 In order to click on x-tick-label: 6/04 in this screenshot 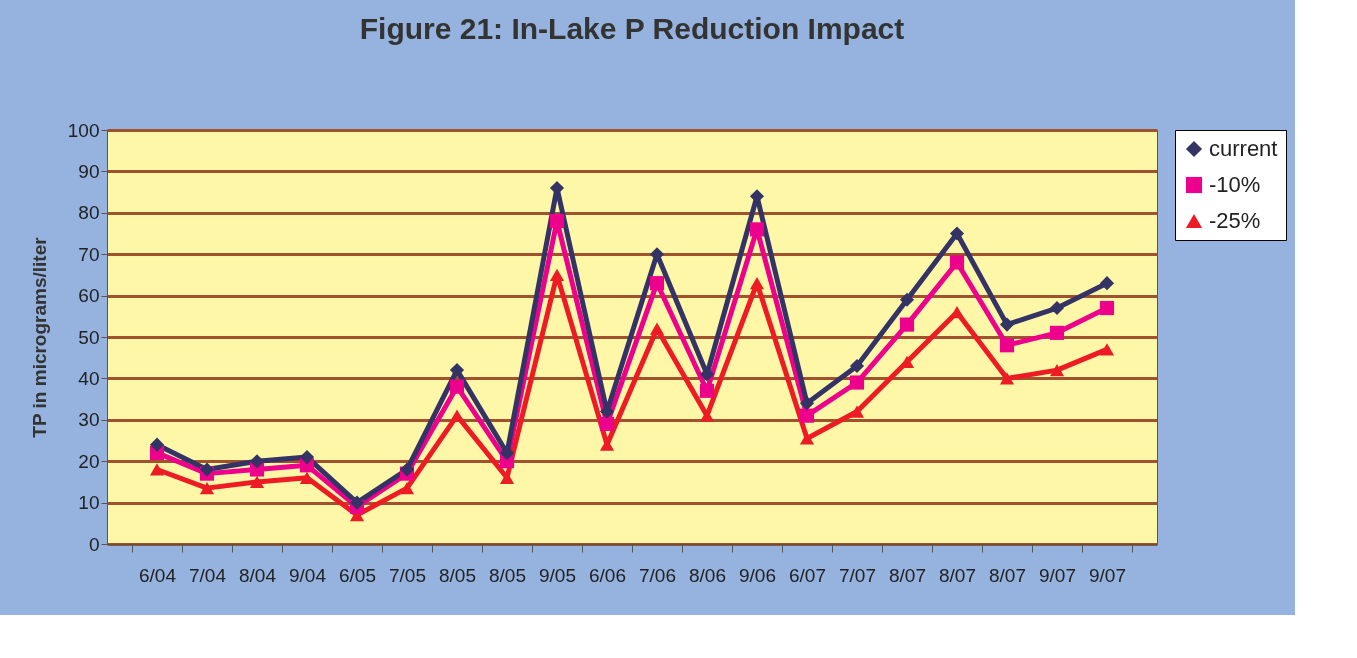, I will do `click(158, 575)`.